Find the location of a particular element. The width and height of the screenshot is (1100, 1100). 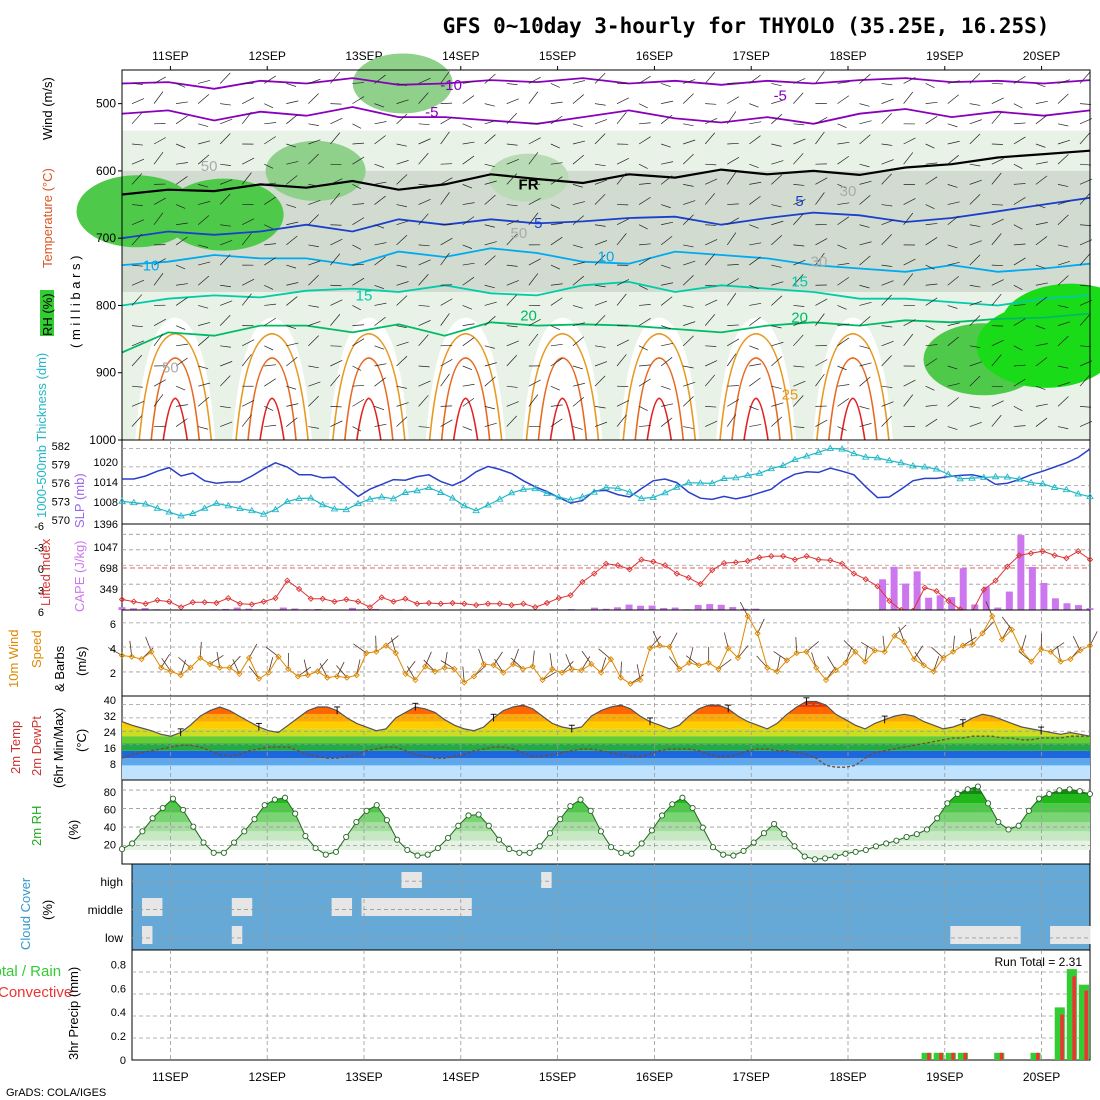

cape-axis-label: CAPE (J/kg) is located at coordinates (79, 576).